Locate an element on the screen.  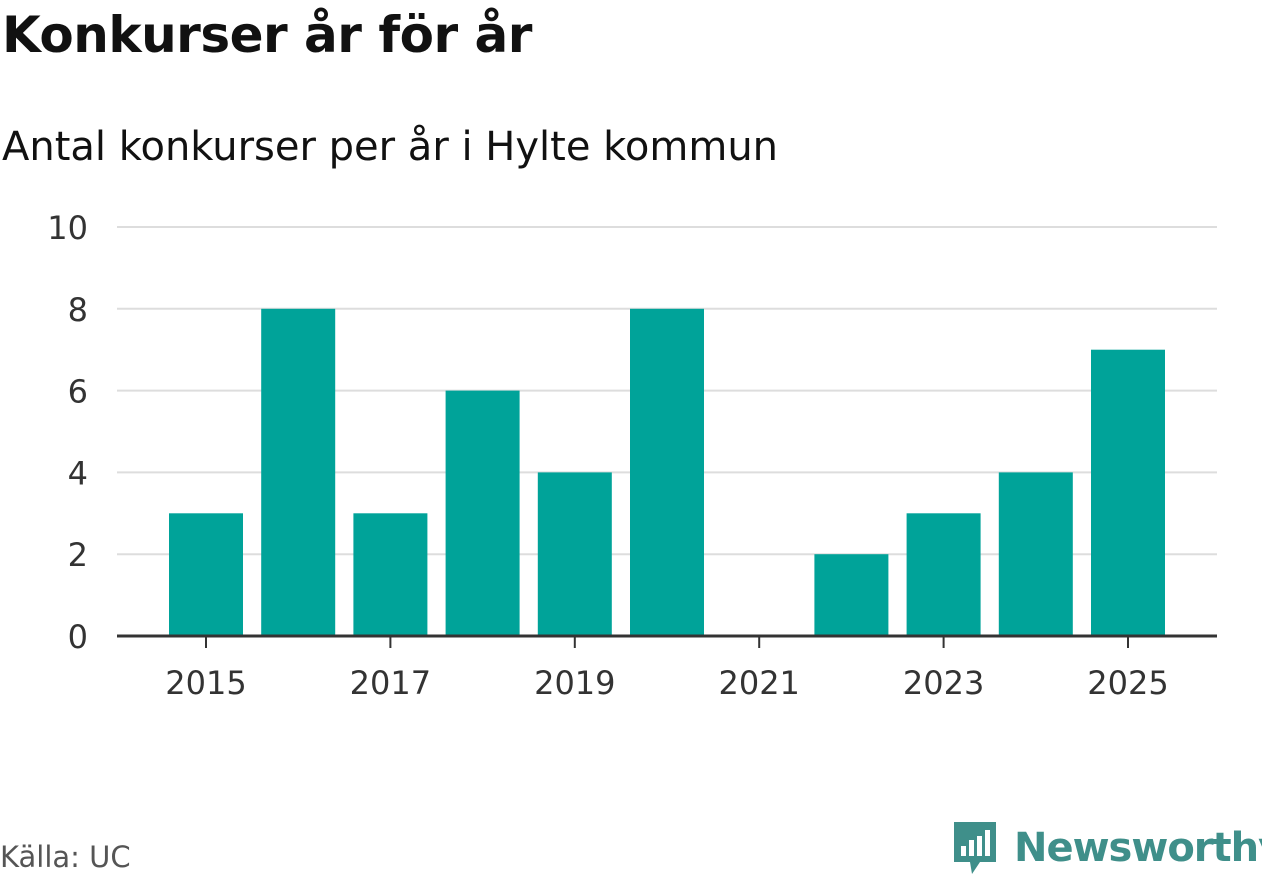
bar-2015 is located at coordinates (206, 574).